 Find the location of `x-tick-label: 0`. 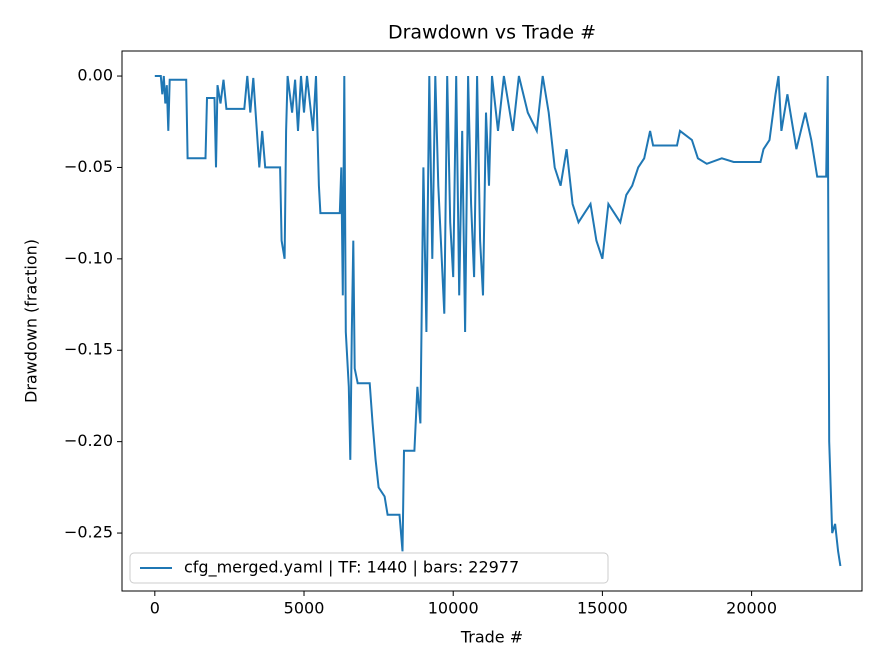

x-tick-label: 0 is located at coordinates (155, 608).